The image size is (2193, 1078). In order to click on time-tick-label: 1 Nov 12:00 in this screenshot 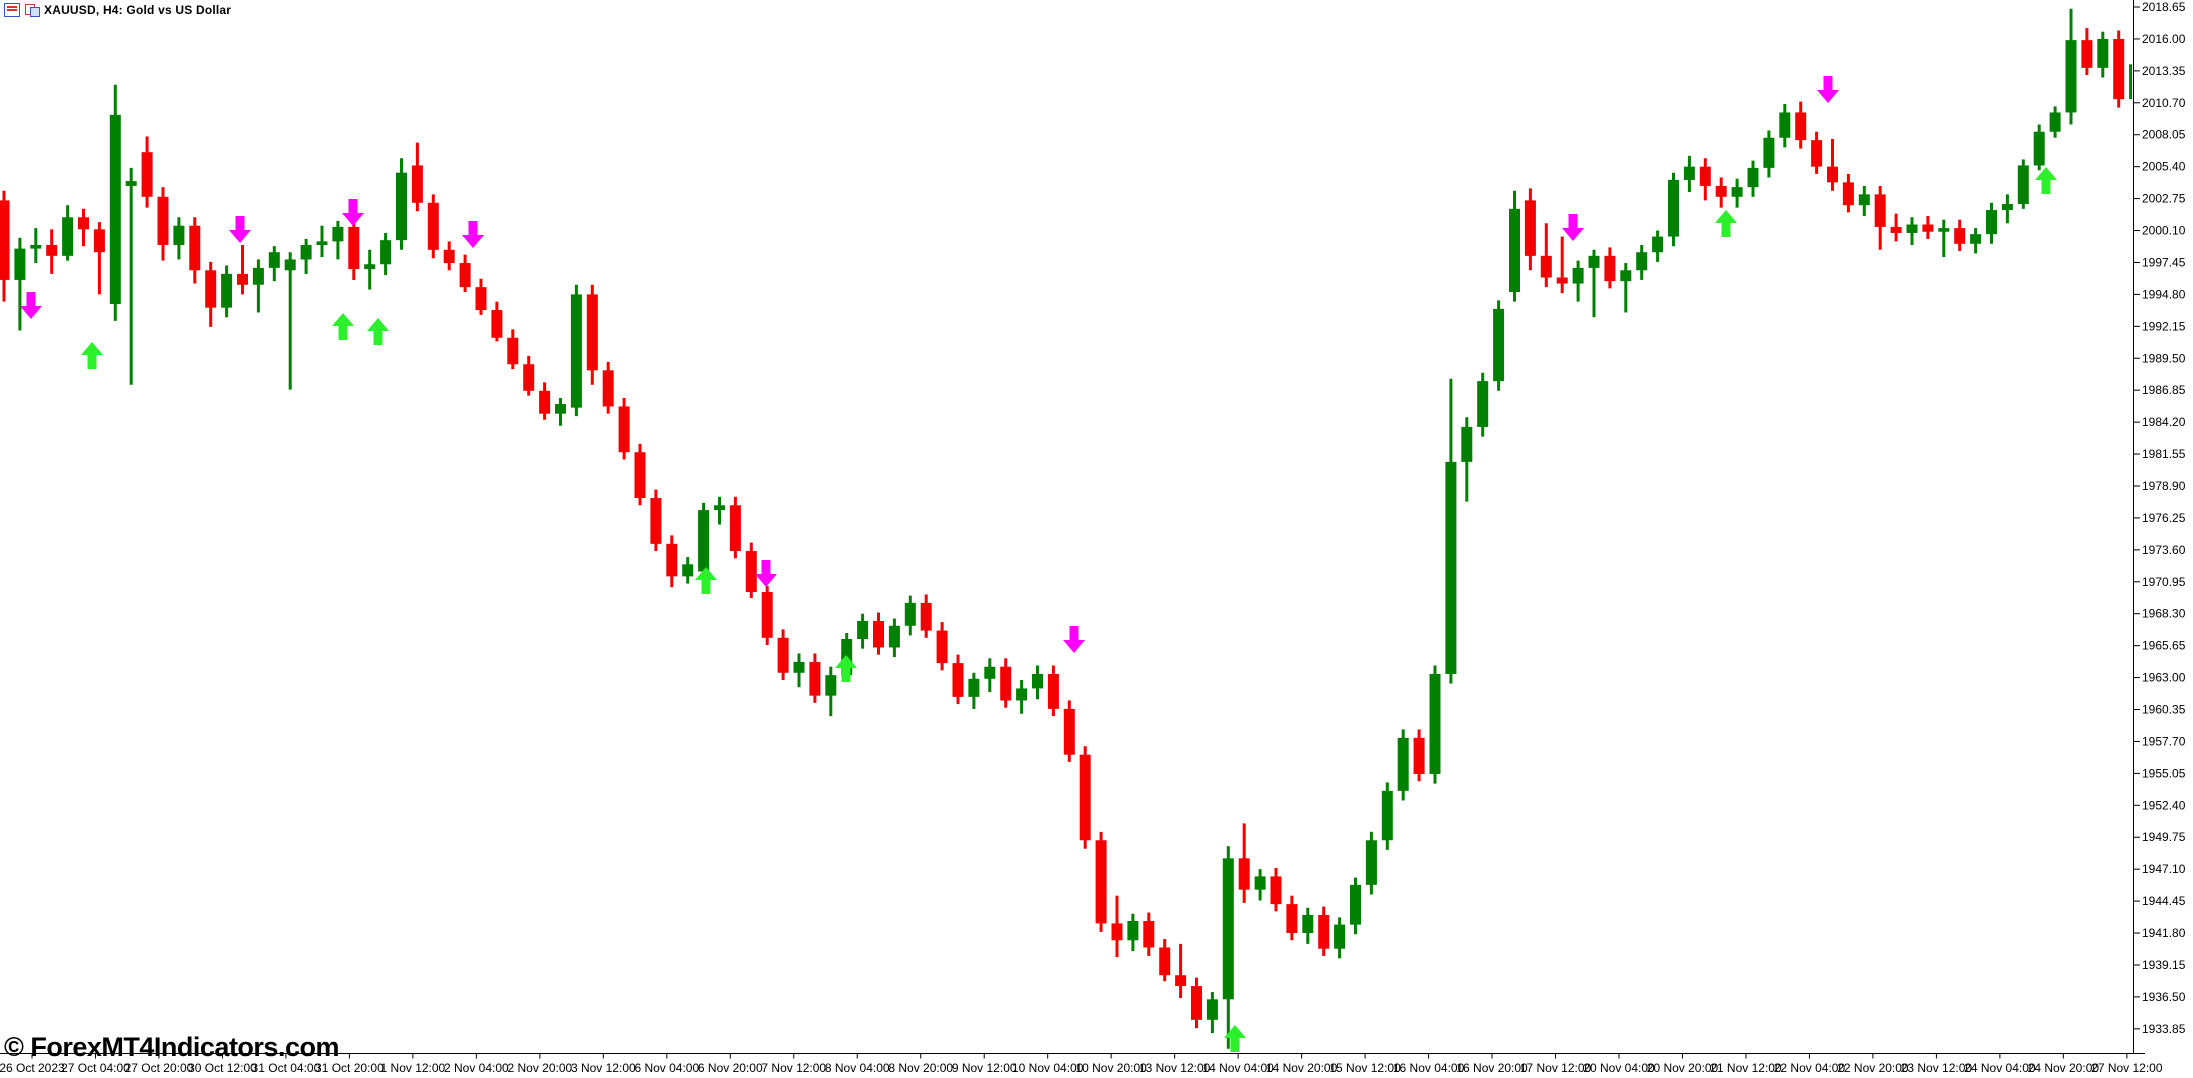, I will do `click(413, 1068)`.